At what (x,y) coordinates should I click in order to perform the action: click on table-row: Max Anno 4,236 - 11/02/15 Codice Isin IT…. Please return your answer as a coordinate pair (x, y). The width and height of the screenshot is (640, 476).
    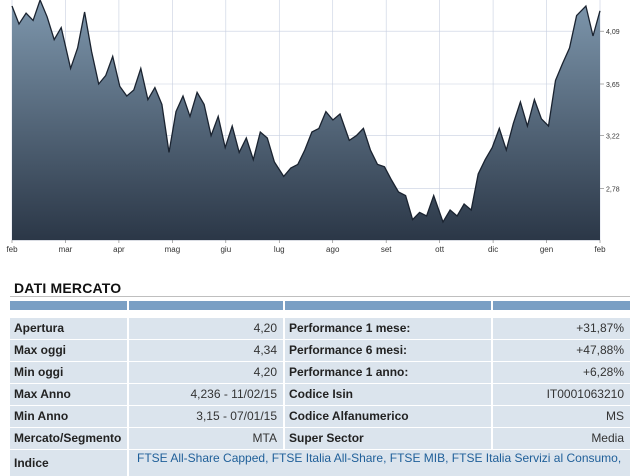
    Looking at the image, I should click on (320, 394).